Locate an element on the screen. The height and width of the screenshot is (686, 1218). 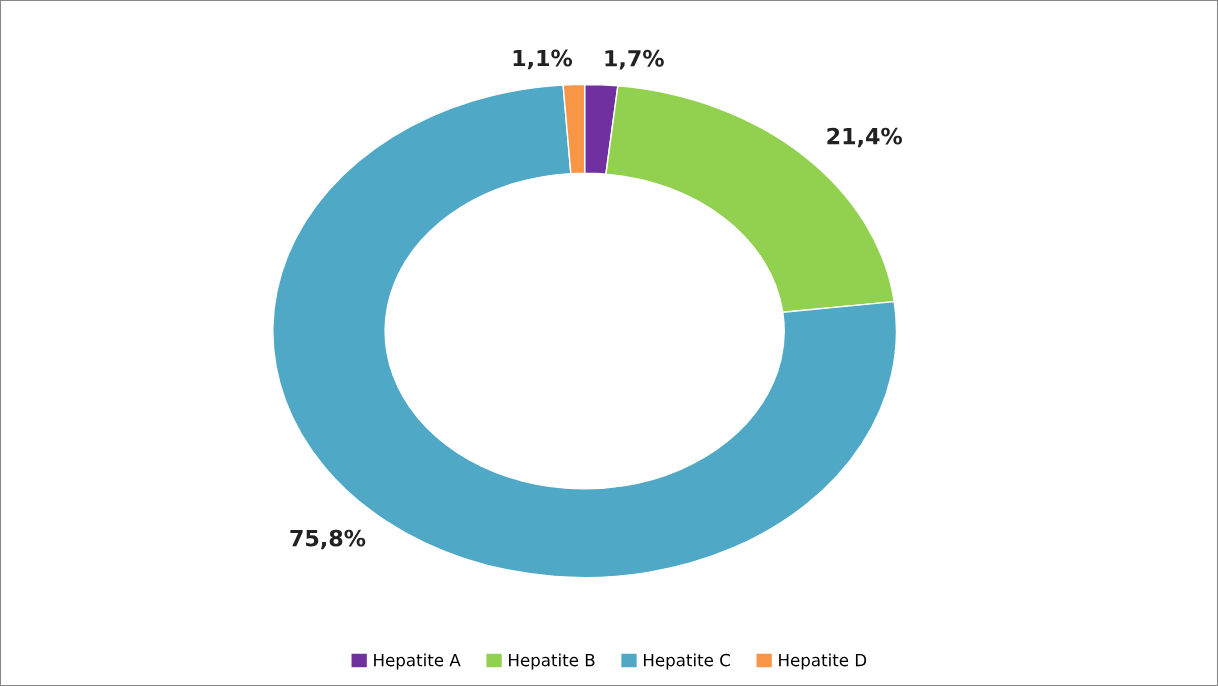
data-label: 1,1% is located at coordinates (543, 59).